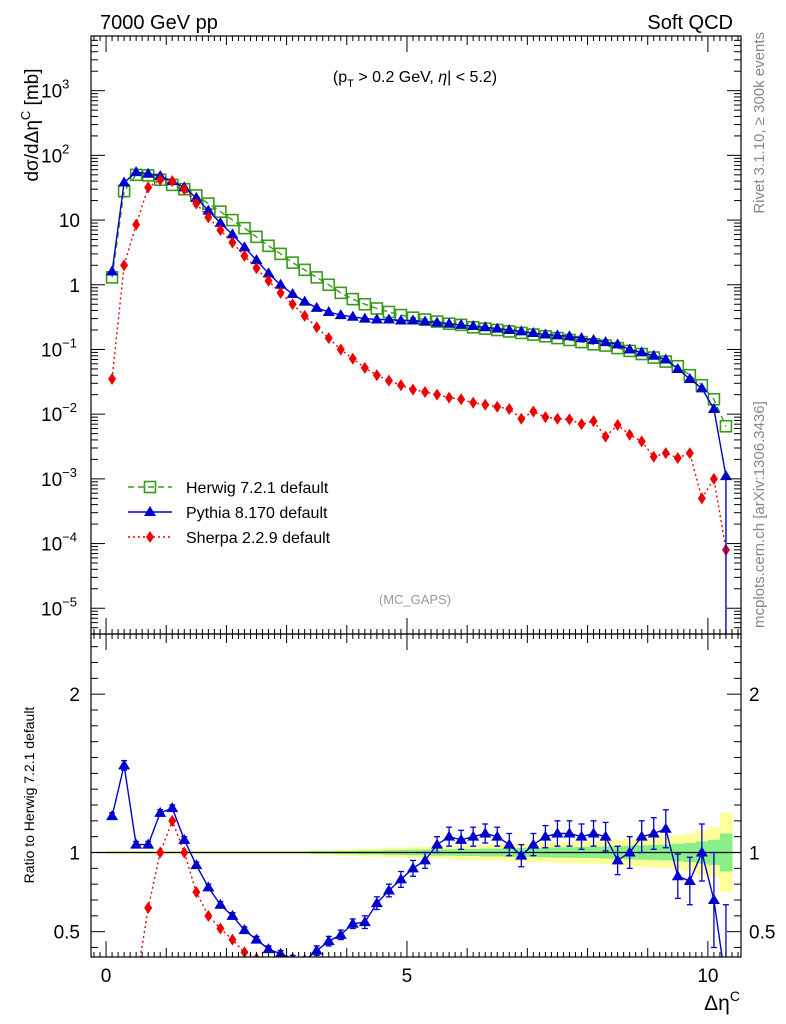 The height and width of the screenshot is (1024, 786). Describe the element at coordinates (69, 537) in the screenshot. I see `tick-exponent: −4` at that location.